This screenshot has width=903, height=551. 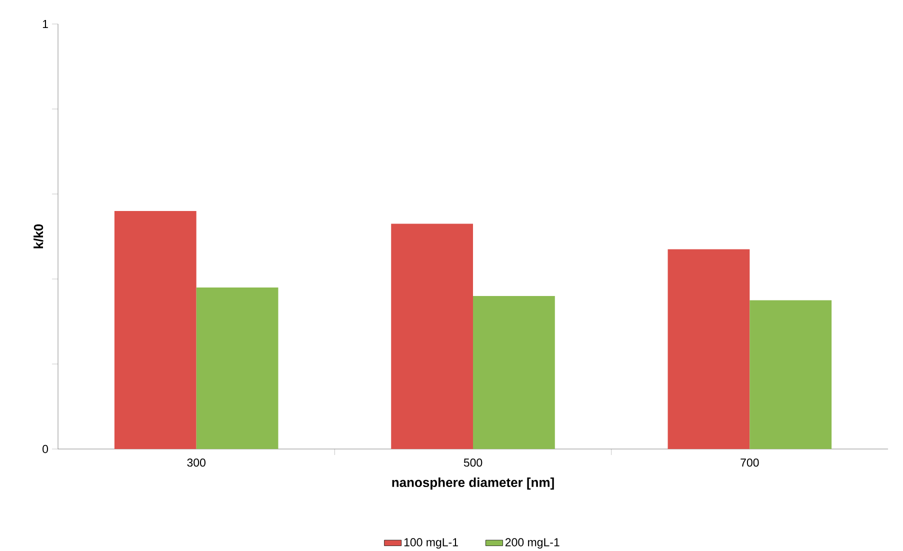 I want to click on x-tick-label: 700, so click(x=749, y=462).